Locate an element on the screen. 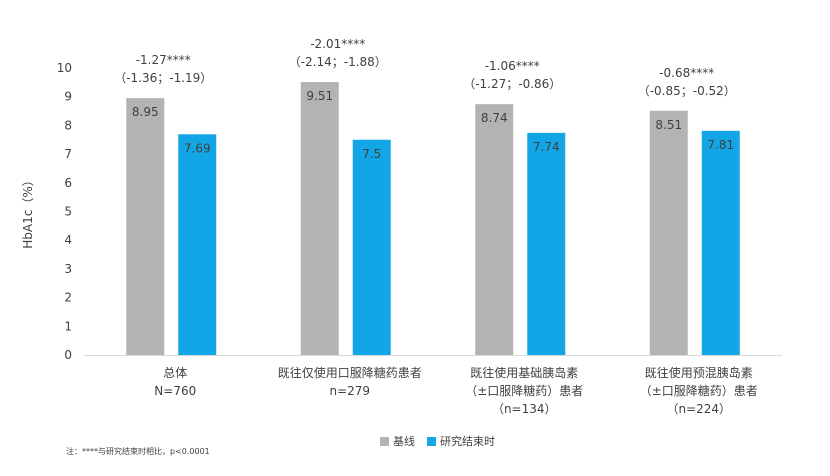  ci-annotation: （-2.14；-1.88） is located at coordinates (338, 62).